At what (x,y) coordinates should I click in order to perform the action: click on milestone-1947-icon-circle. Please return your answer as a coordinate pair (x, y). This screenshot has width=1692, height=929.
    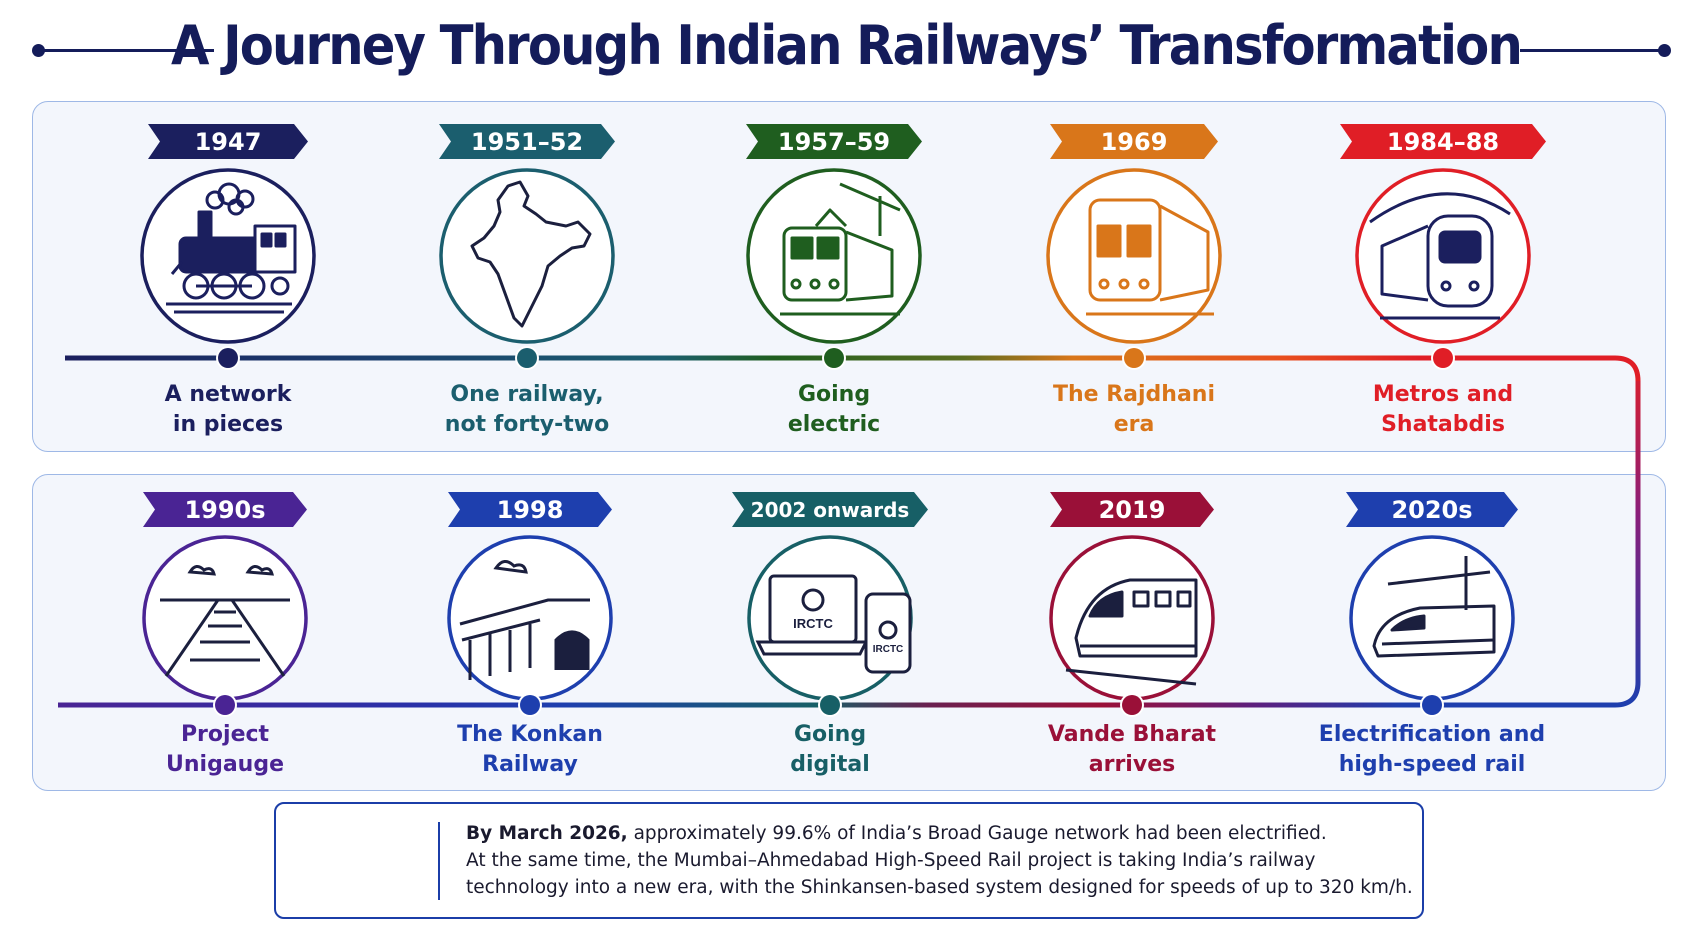
    Looking at the image, I should click on (228, 256).